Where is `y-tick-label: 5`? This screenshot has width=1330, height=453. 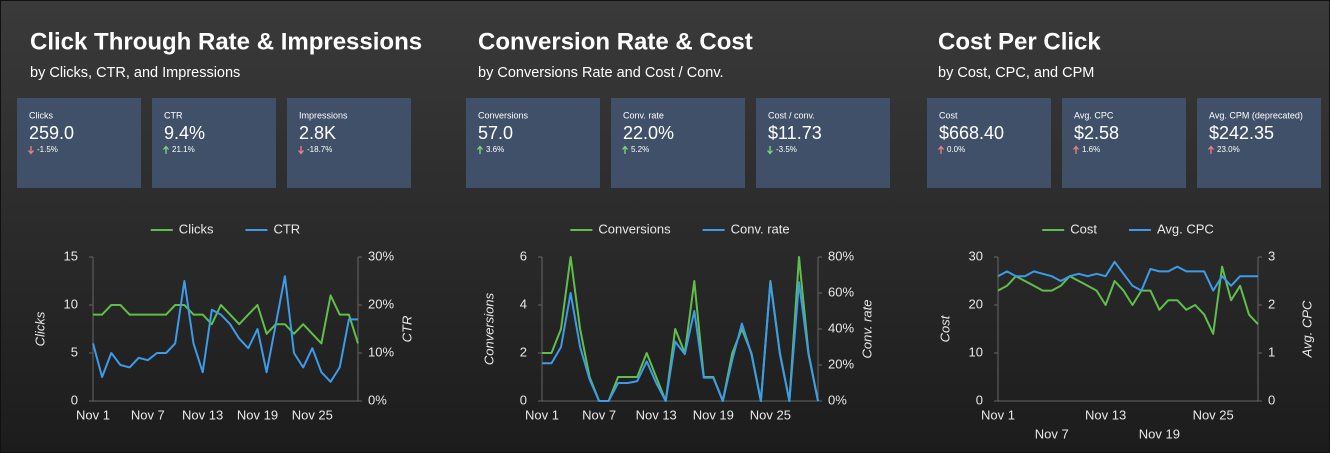
y-tick-label: 5 is located at coordinates (74, 351).